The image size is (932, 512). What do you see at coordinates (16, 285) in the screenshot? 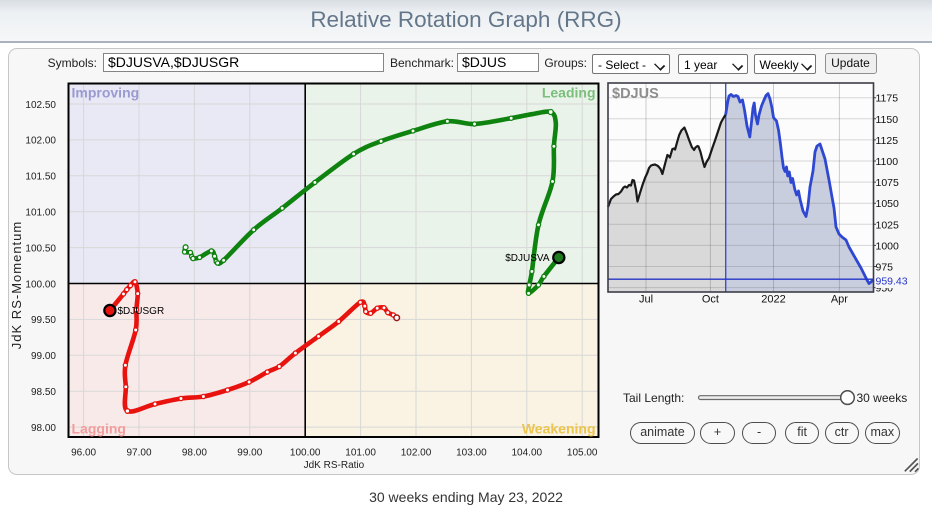
I see `svg-text: JdK RS-Momentum` at bounding box center [16, 285].